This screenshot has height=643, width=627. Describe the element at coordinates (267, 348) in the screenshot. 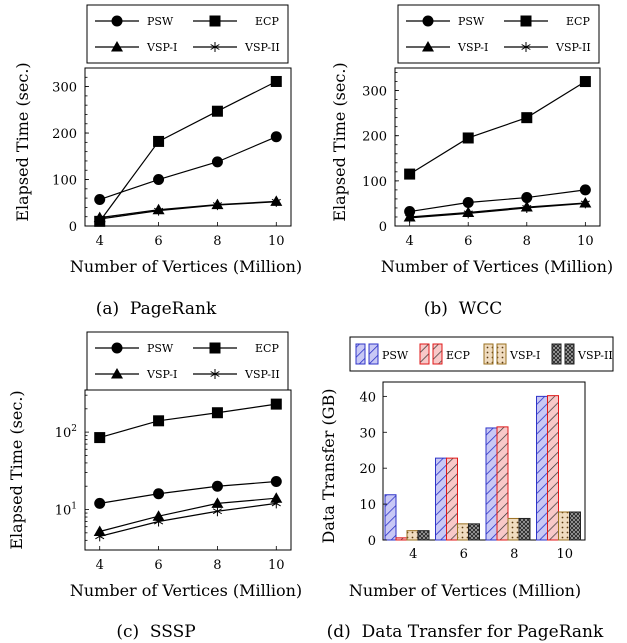

I see `legend-label: ECP` at that location.